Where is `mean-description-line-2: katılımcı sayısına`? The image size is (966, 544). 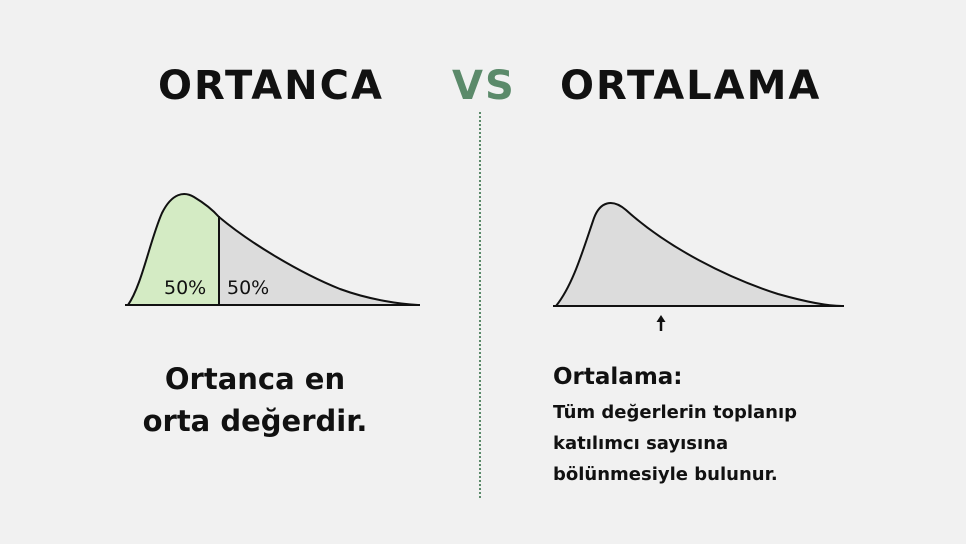 mean-description-line-2: katılımcı sayısına is located at coordinates (641, 443).